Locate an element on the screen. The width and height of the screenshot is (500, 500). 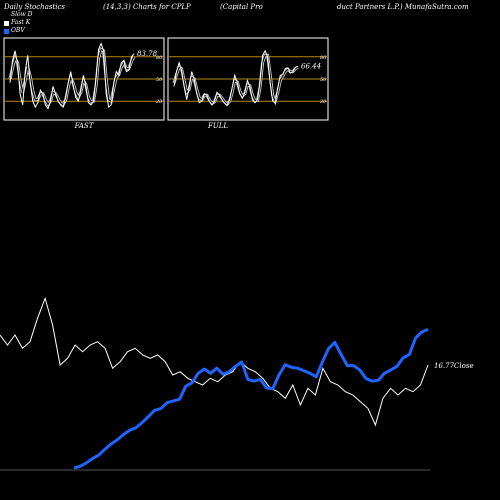
legend-item-fast-k: Fast K is located at coordinates (18, 23).